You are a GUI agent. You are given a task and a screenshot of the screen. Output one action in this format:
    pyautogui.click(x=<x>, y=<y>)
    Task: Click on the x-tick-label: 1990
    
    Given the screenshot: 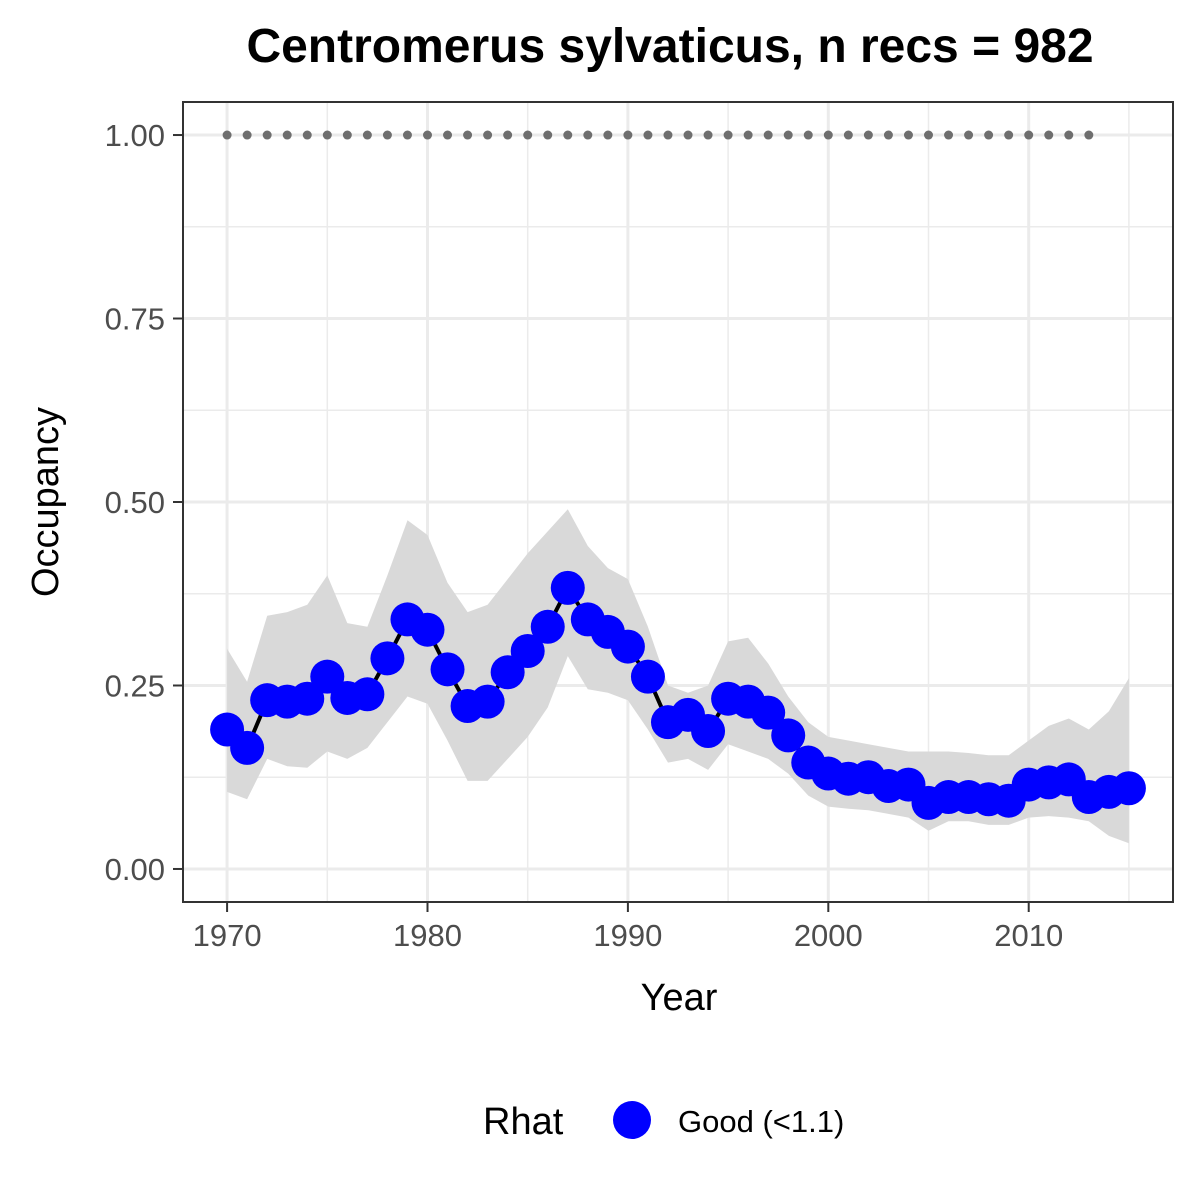 What is the action you would take?
    pyautogui.click(x=627, y=935)
    